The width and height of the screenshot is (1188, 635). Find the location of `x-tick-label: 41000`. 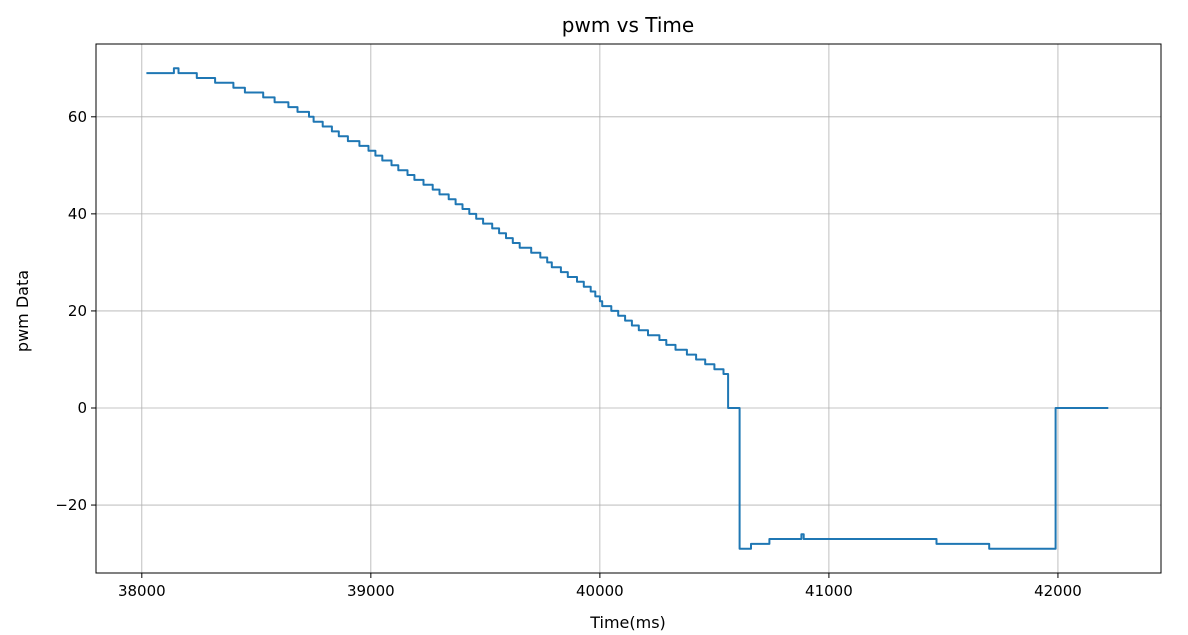

x-tick-label: 41000 is located at coordinates (829, 591).